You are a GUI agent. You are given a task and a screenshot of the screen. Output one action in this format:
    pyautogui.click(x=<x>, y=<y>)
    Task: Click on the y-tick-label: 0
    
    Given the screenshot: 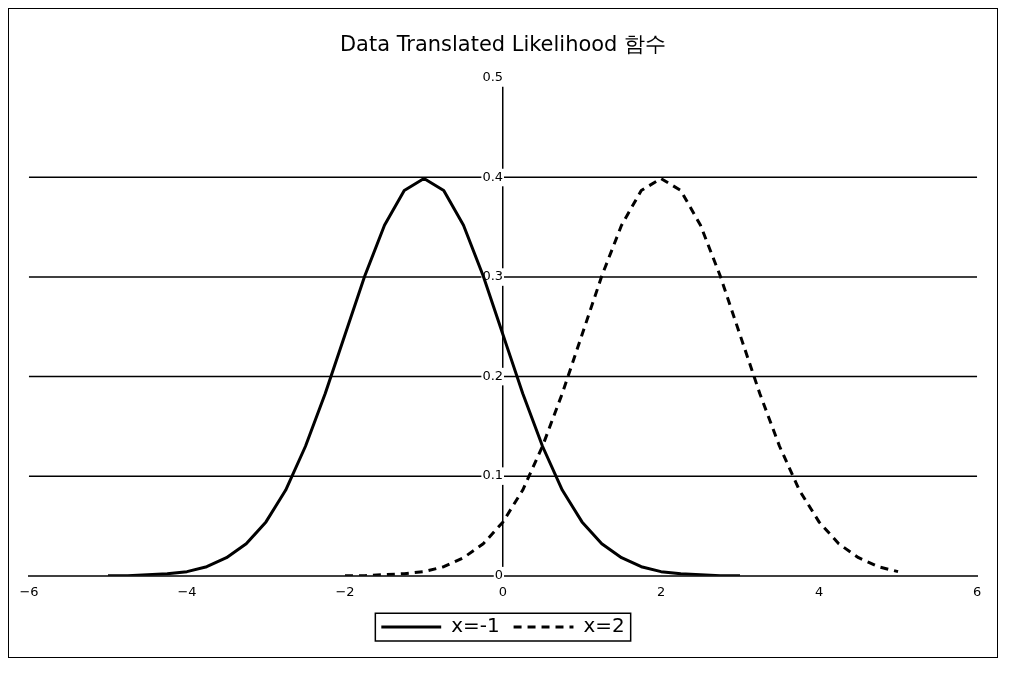 What is the action you would take?
    pyautogui.click(x=498, y=575)
    